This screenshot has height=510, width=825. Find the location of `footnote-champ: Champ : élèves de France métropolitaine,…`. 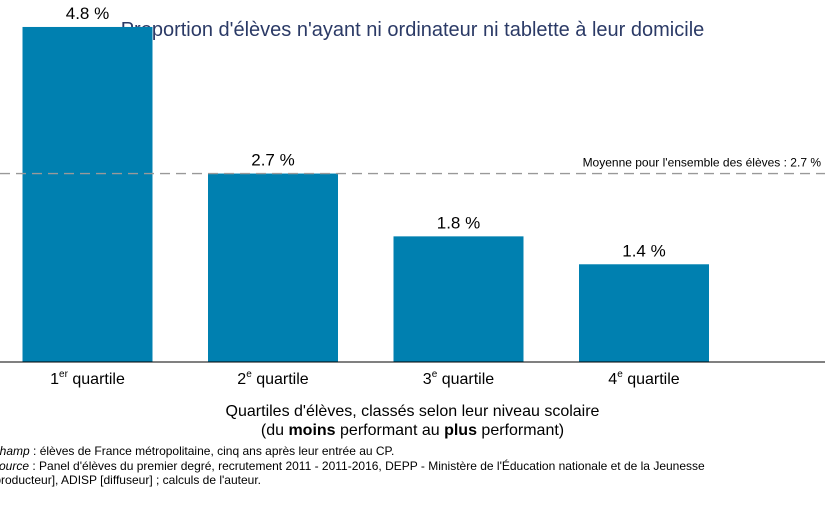

footnote-champ: Champ : élèves de France métropolitaine,… is located at coordinates (412, 451).